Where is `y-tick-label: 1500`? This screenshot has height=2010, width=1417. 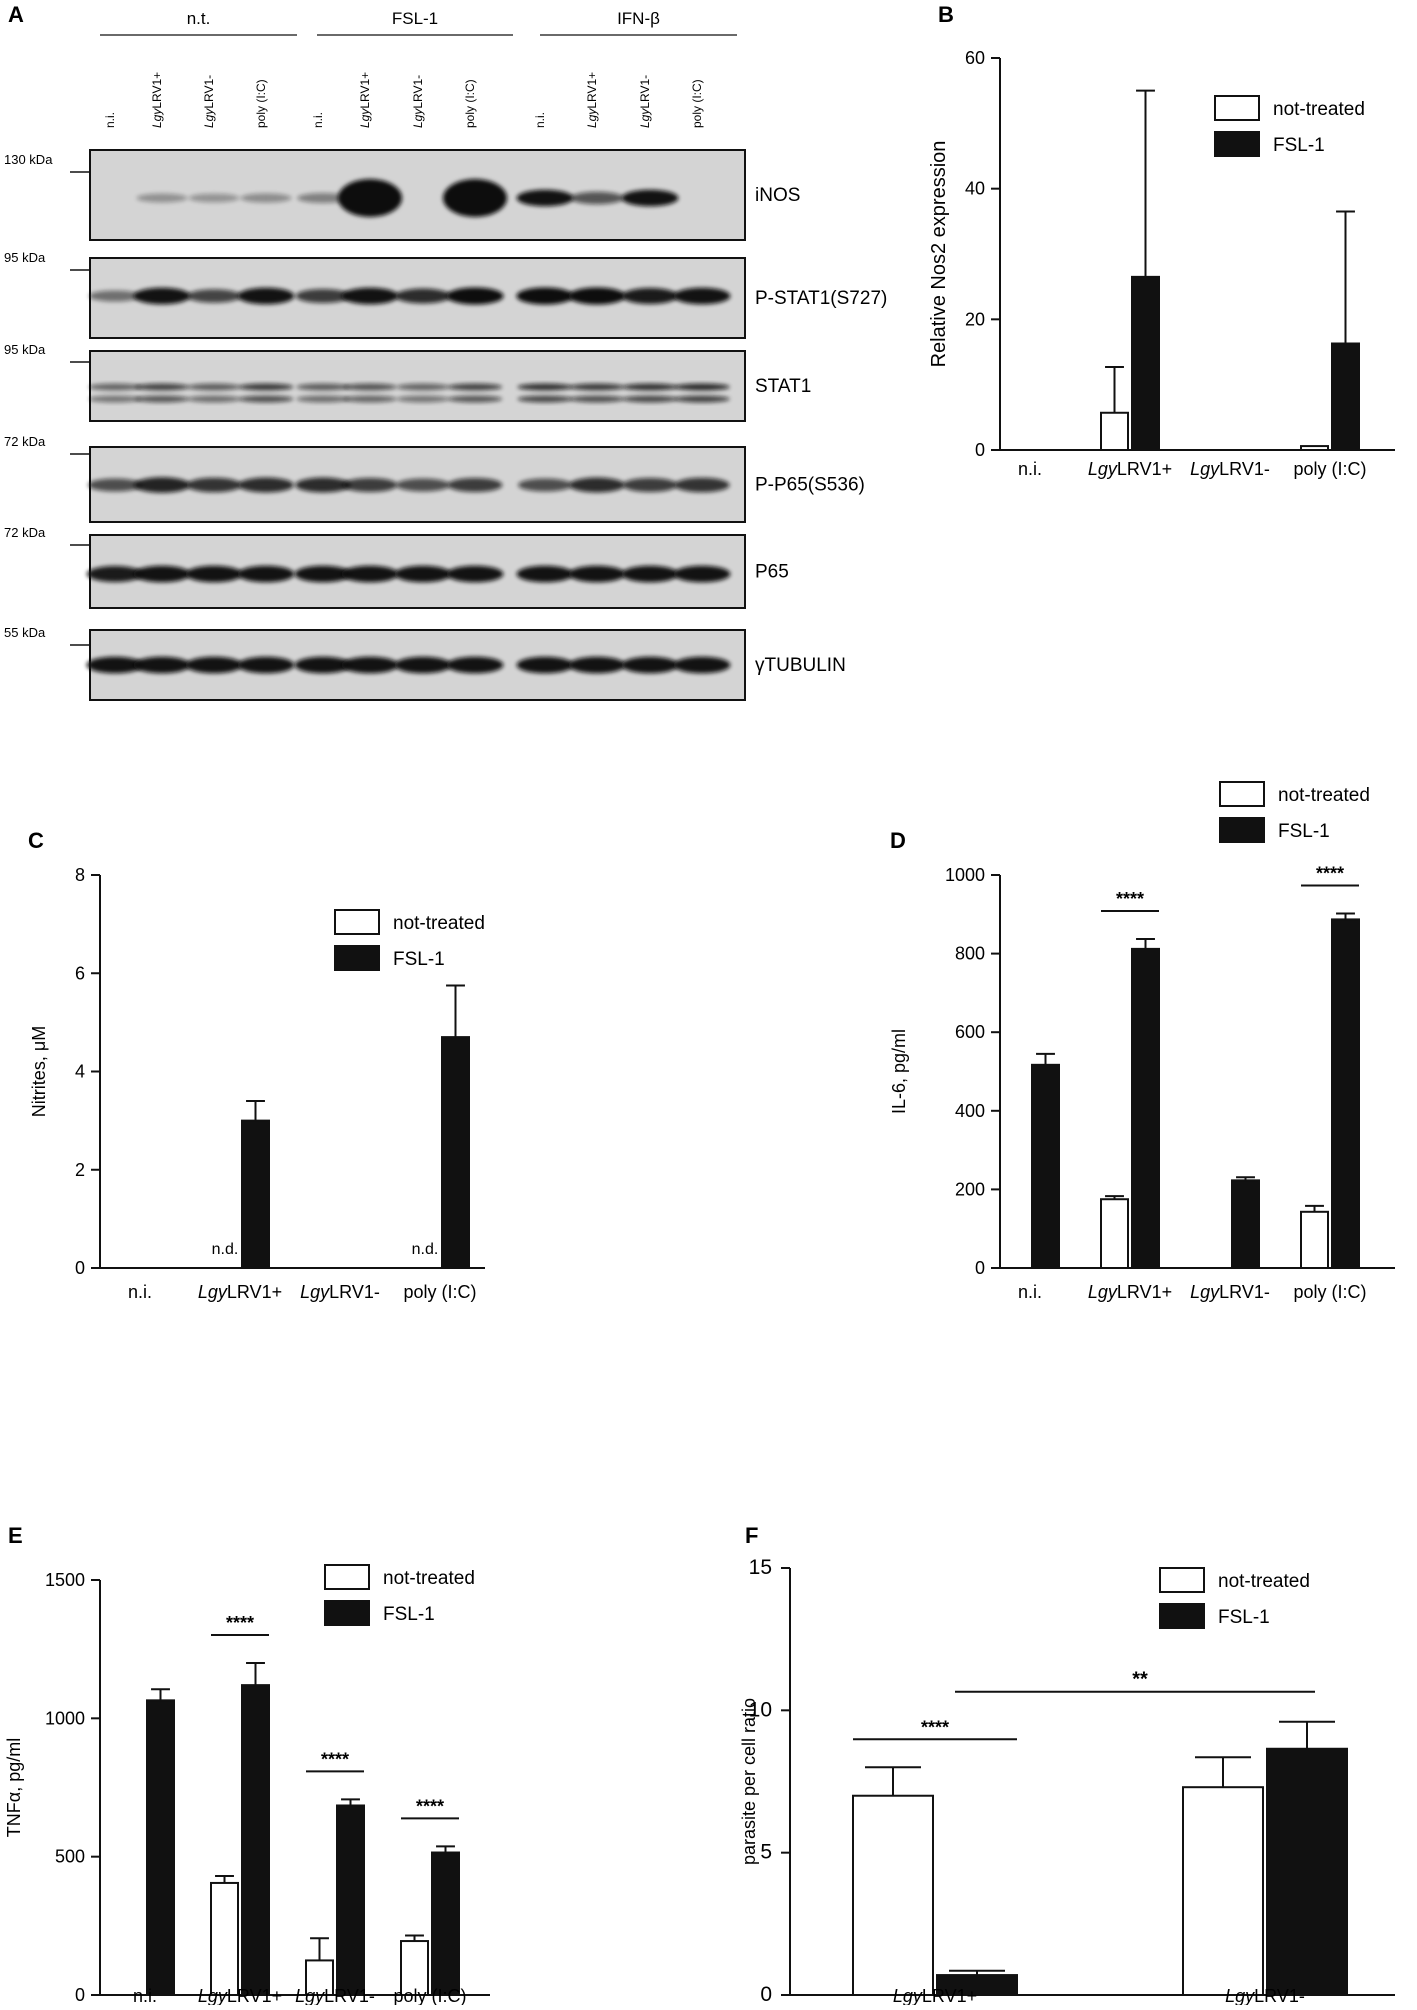
y-tick-label: 1500 is located at coordinates (65, 1580).